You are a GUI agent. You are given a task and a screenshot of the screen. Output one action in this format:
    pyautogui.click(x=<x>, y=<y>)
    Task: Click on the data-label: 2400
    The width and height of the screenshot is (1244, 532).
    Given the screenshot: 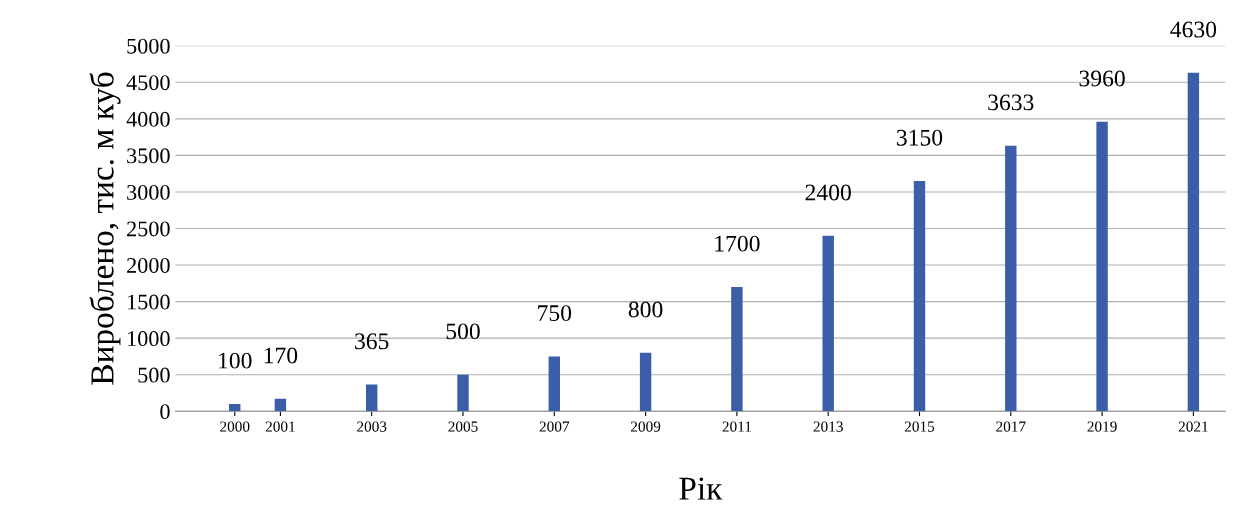 What is the action you would take?
    pyautogui.click(x=828, y=192)
    